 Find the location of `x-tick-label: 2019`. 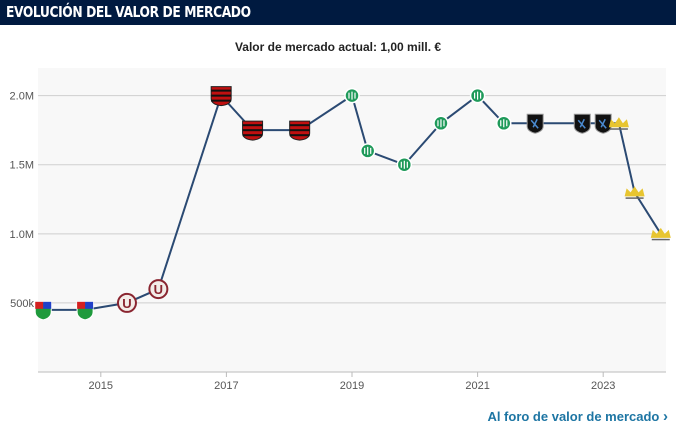

x-tick-label: 2019 is located at coordinates (352, 386).